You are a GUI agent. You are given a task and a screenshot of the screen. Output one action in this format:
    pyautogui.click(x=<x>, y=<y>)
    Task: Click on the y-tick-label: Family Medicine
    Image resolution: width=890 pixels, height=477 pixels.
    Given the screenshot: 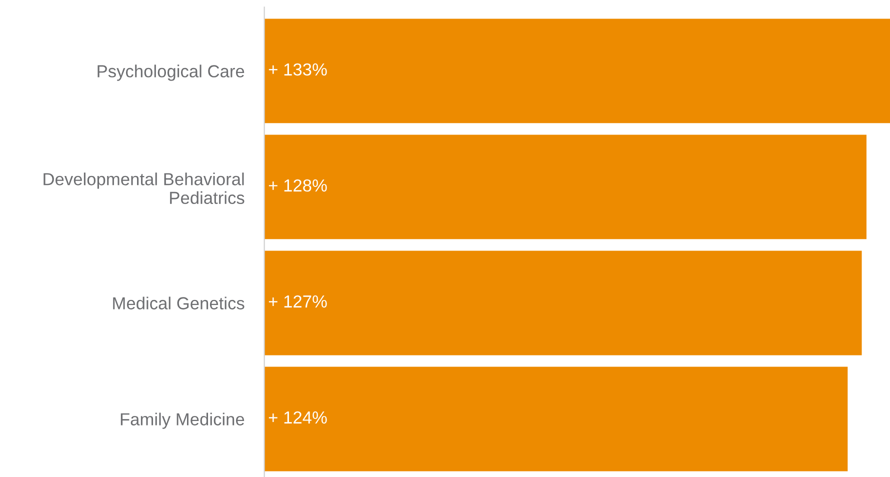 What is the action you would take?
    pyautogui.click(x=182, y=420)
    